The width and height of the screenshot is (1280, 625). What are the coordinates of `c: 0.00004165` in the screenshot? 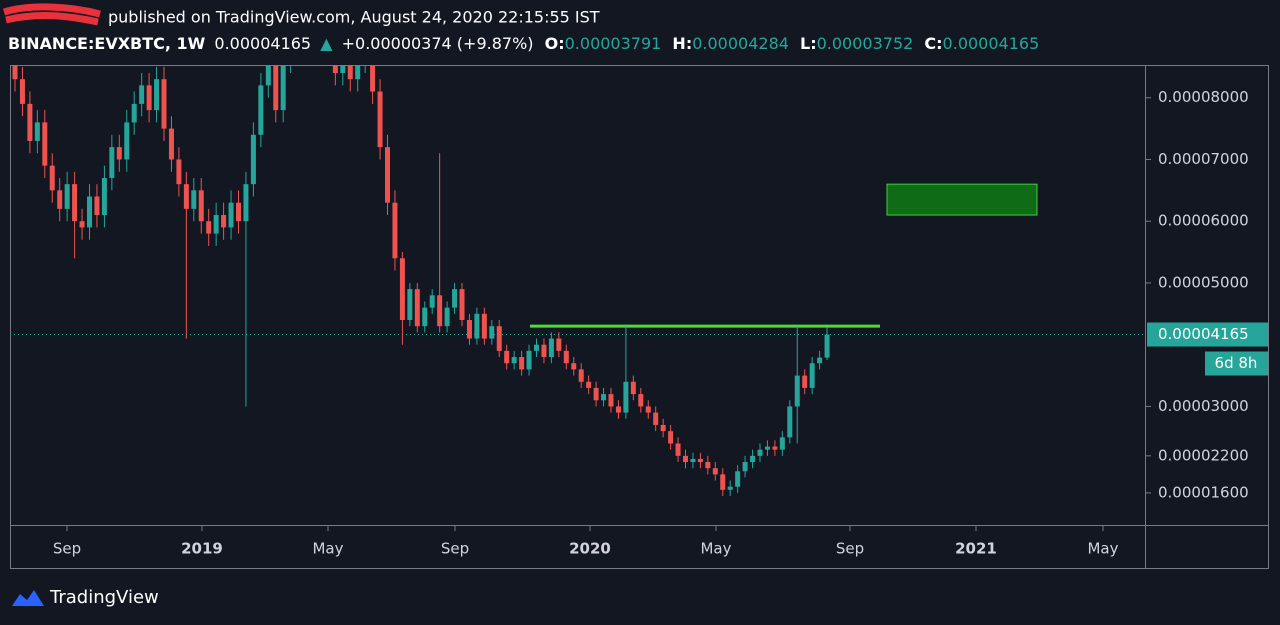 It's located at (991, 43).